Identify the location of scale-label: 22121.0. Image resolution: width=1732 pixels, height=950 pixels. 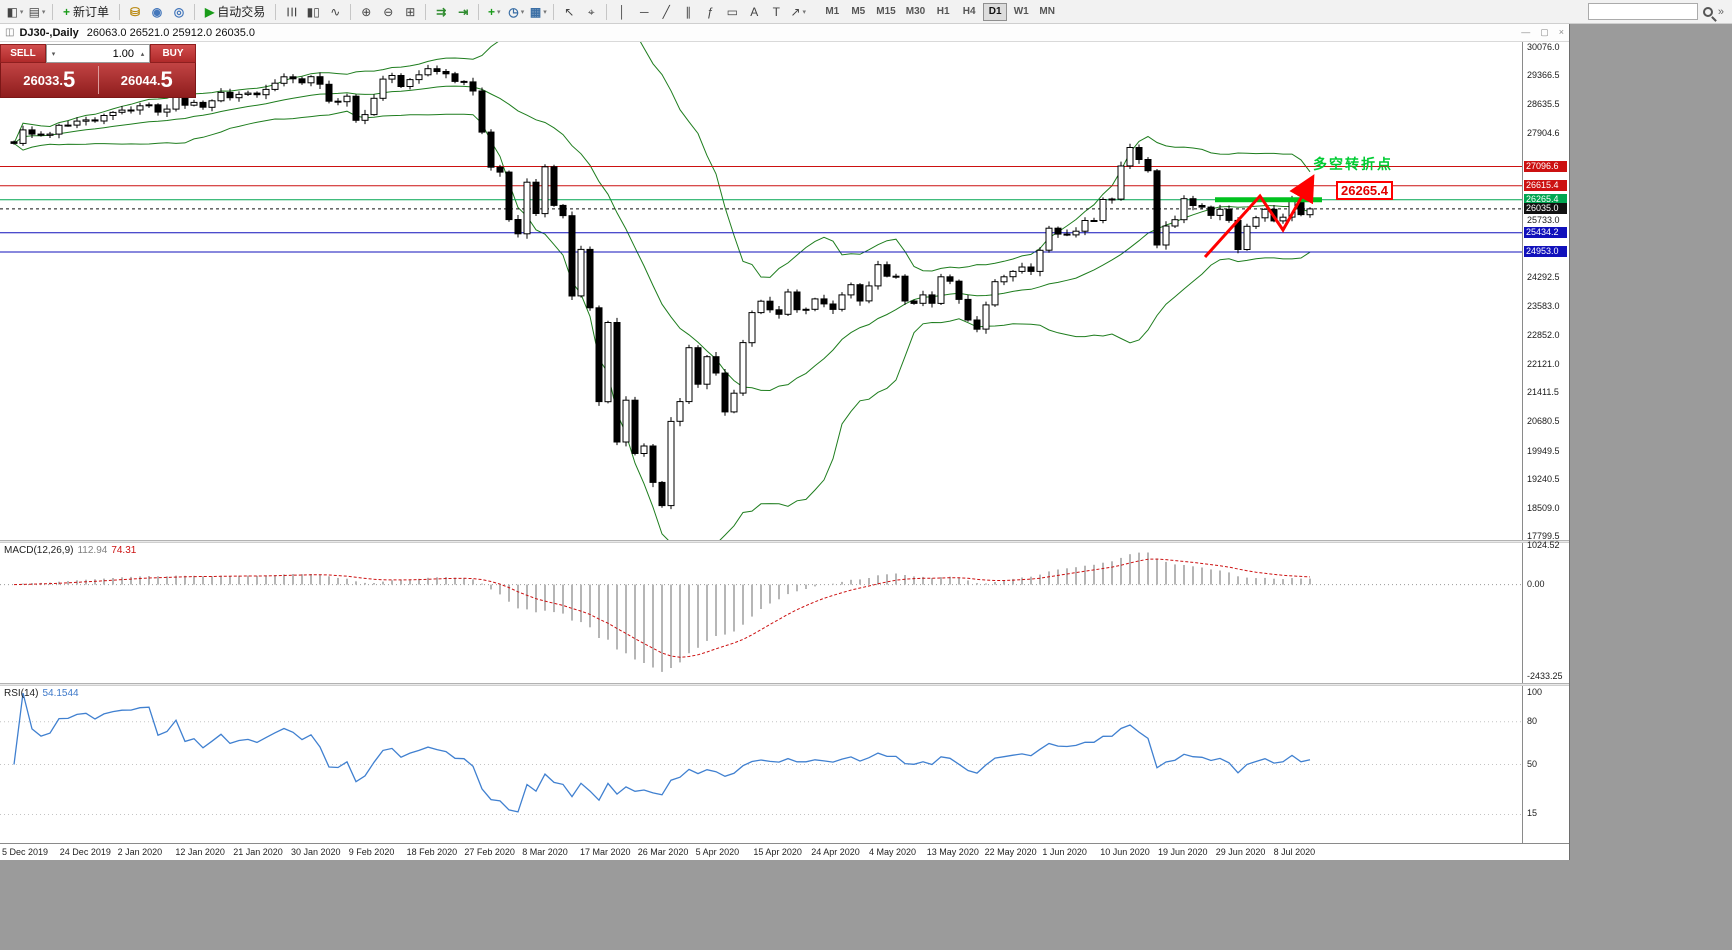
(1543, 363).